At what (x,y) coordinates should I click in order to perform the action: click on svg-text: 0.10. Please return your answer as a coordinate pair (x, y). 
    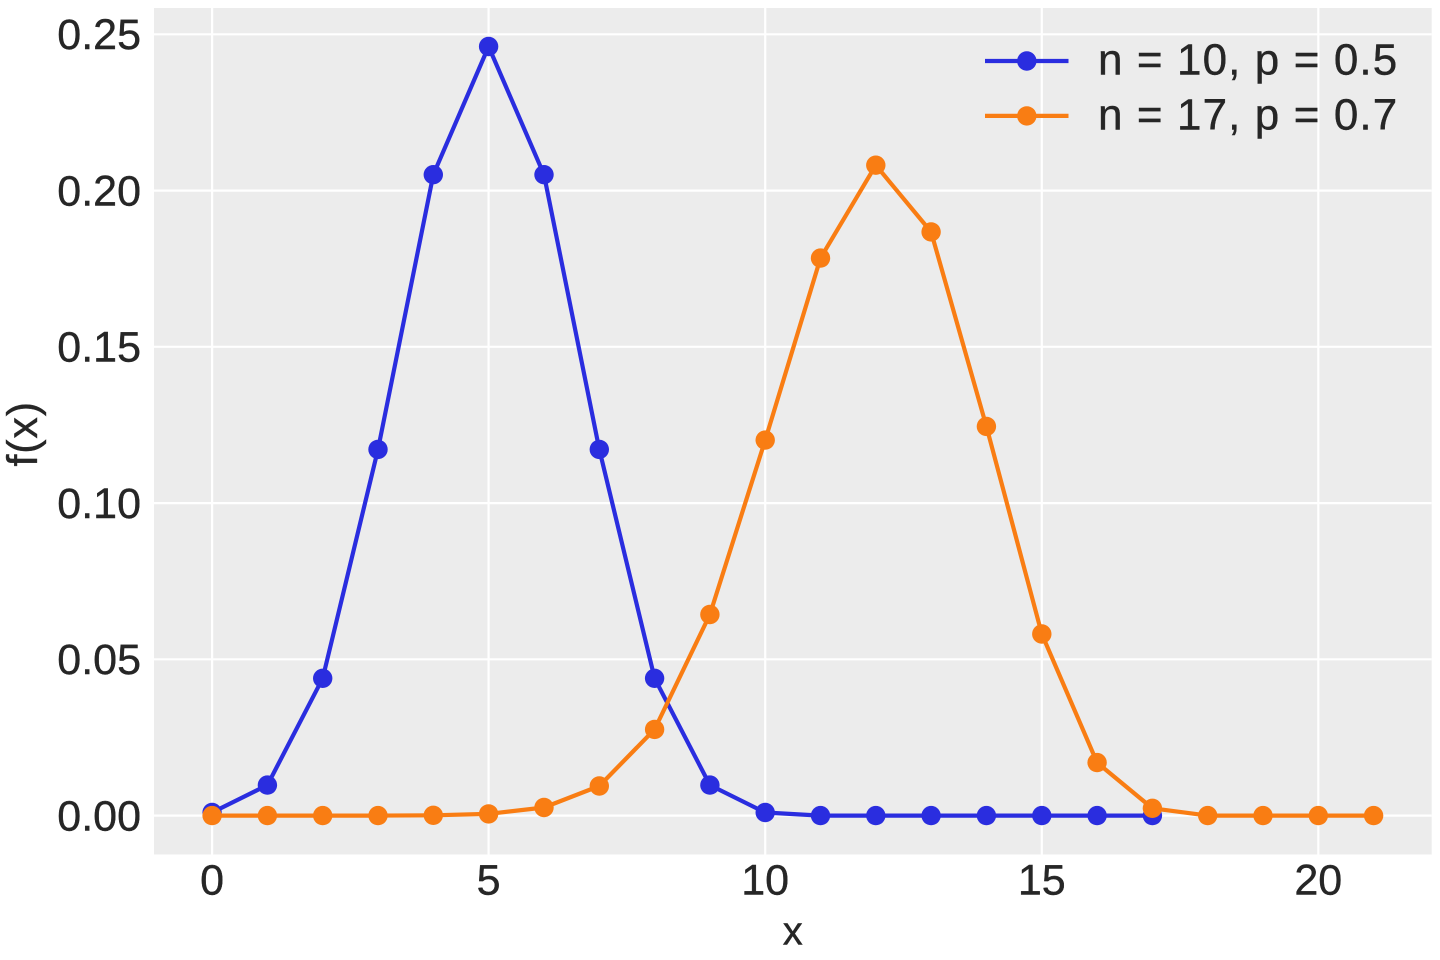
    Looking at the image, I should click on (99, 504).